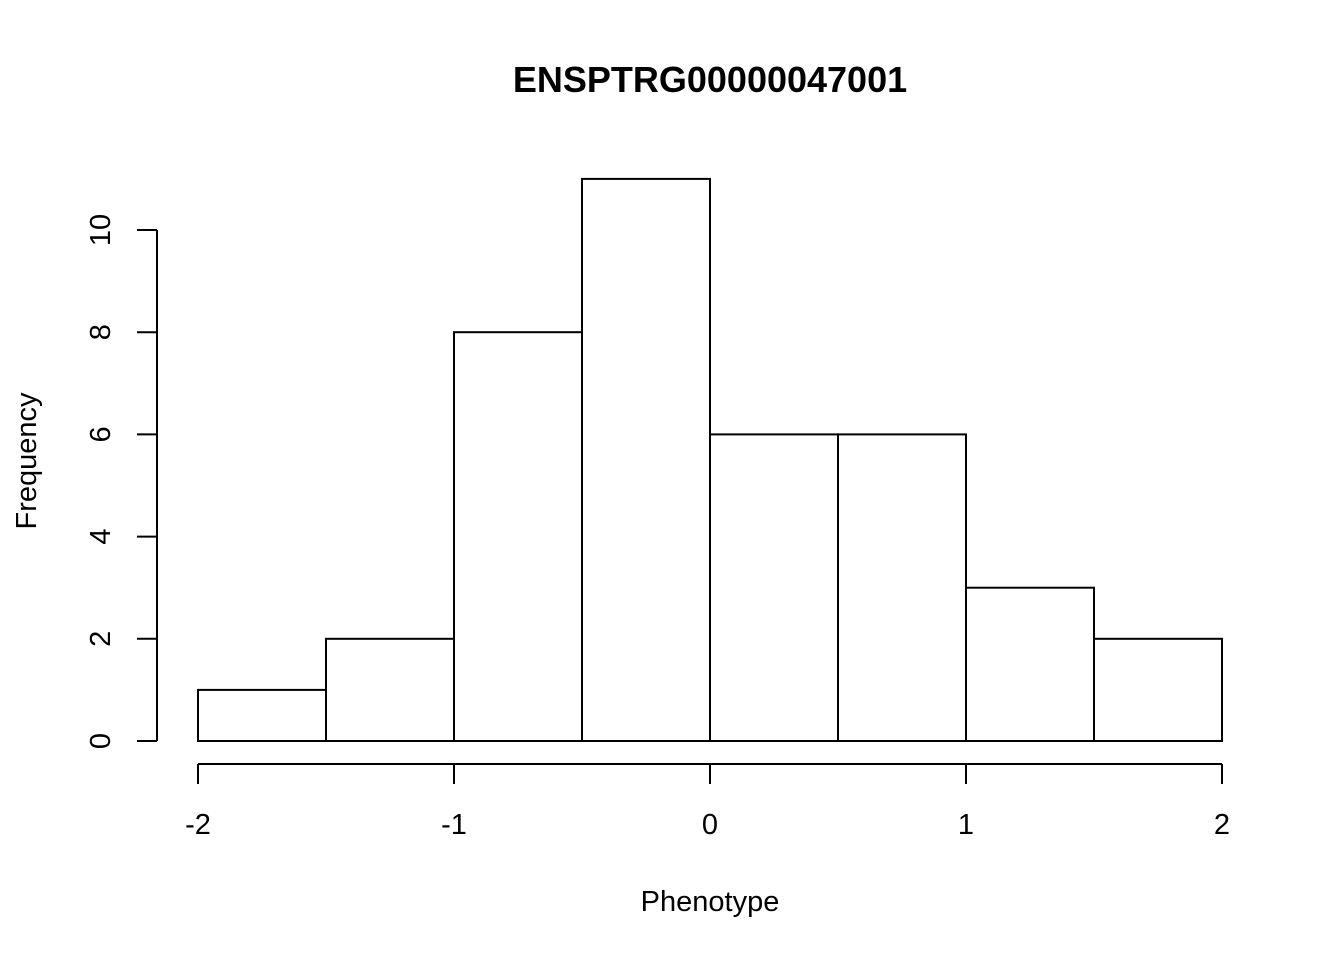  I want to click on y-tick-label-5: 10, so click(101, 230).